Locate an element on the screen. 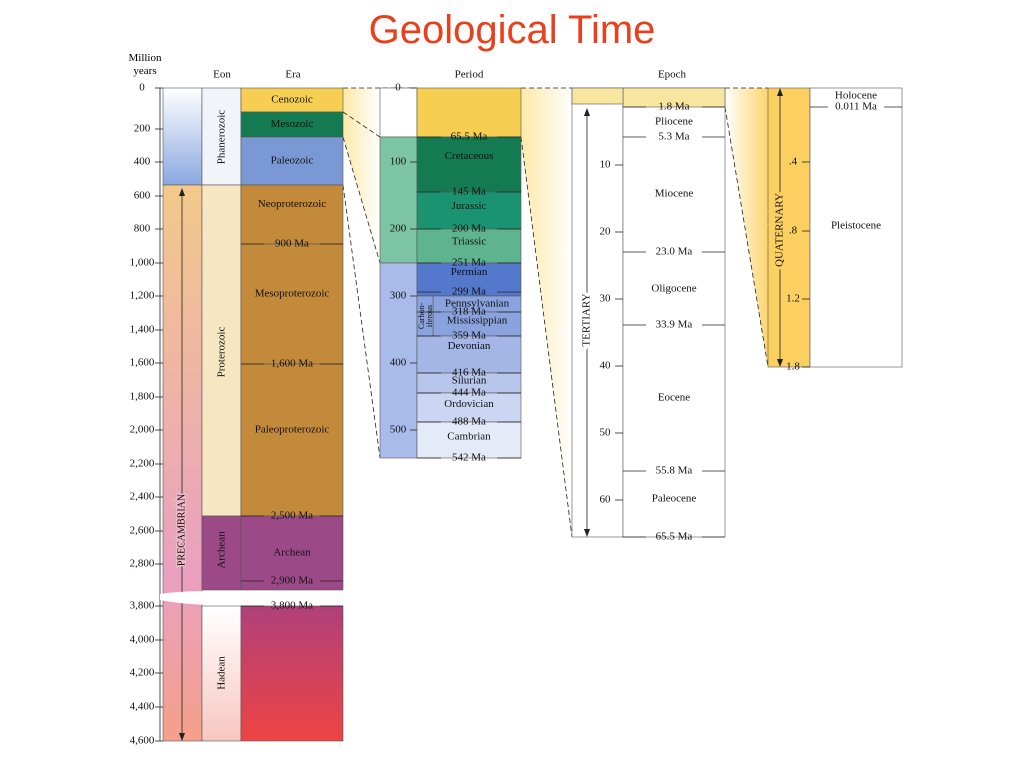  header-era: Era is located at coordinates (292, 75).